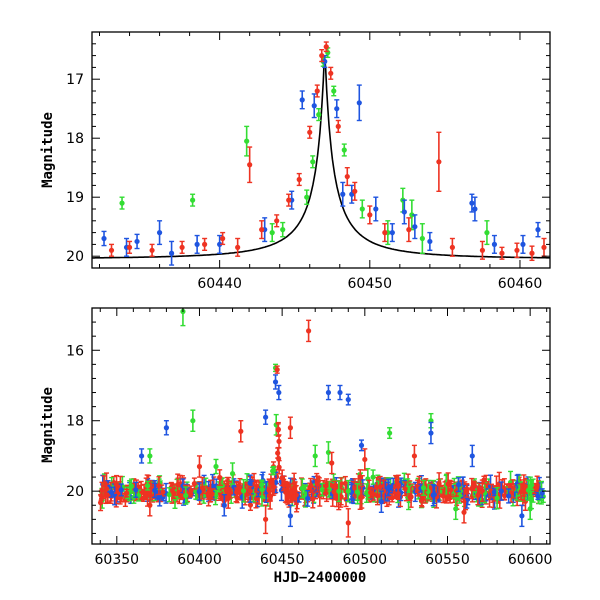 The height and width of the screenshot is (600, 600). What do you see at coordinates (320, 578) in the screenshot?
I see `x-axis-label: HJD−2400000` at bounding box center [320, 578].